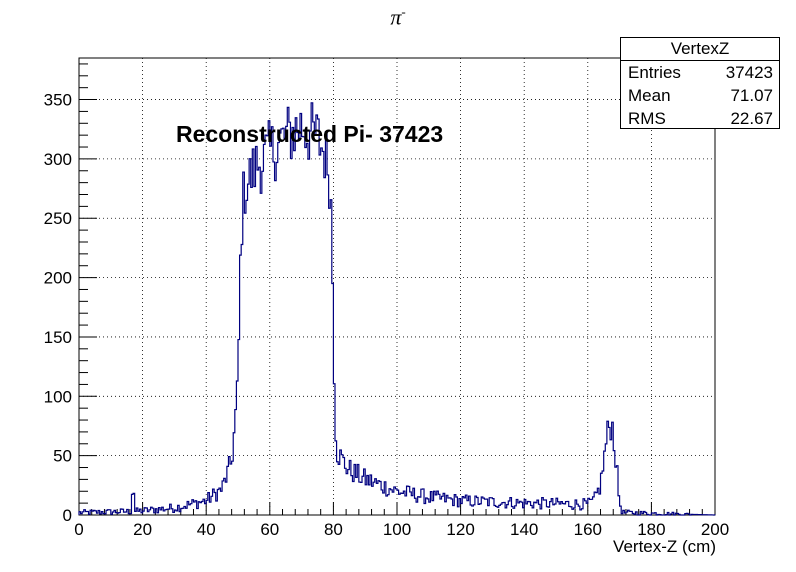 This screenshot has height=572, width=796. I want to click on y-tick-label: 250, so click(58, 218).